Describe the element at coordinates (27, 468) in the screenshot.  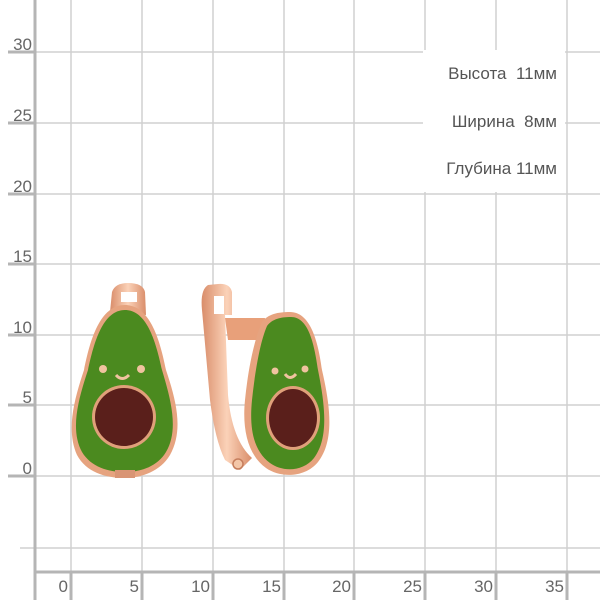
I see `y-tick-label: 0` at that location.